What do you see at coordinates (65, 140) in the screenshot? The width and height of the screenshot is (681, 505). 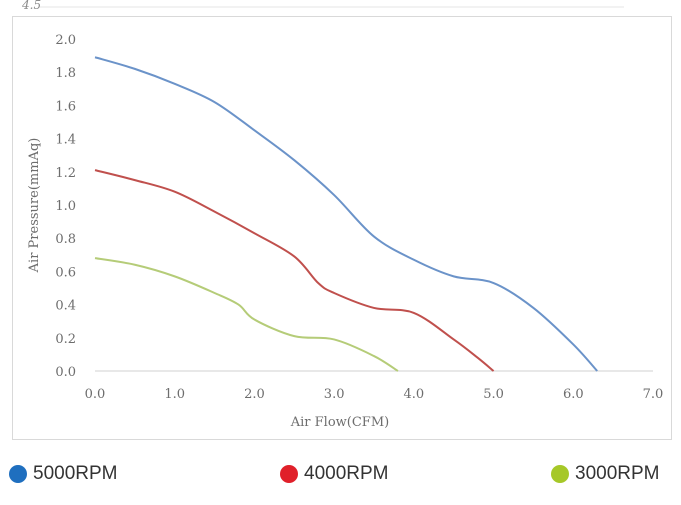 I see `y-tick-label: 1.4` at bounding box center [65, 140].